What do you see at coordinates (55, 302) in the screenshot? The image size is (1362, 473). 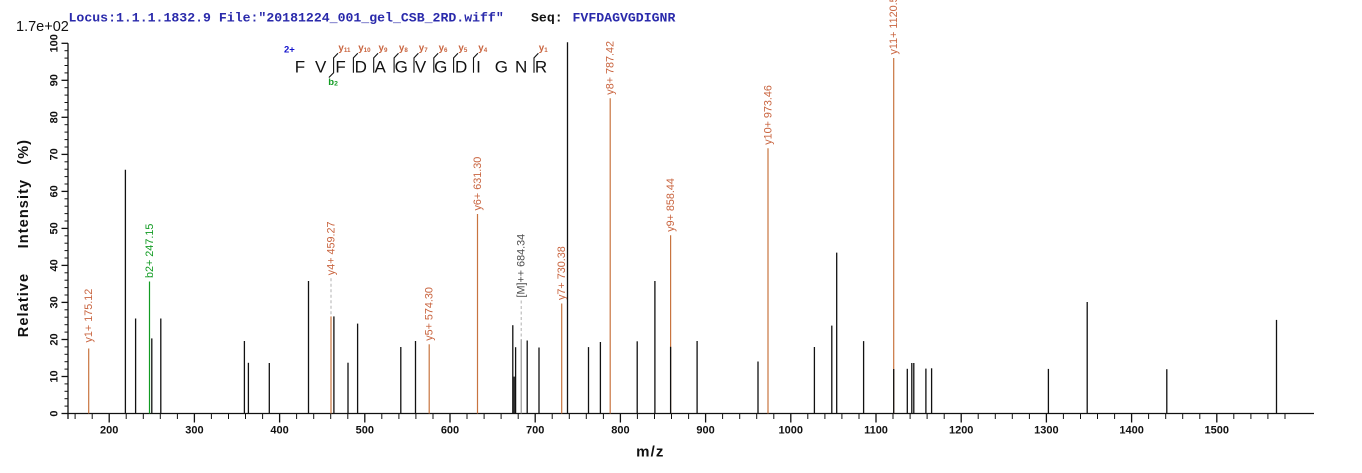 I see `svg-text: 30` at bounding box center [55, 302].